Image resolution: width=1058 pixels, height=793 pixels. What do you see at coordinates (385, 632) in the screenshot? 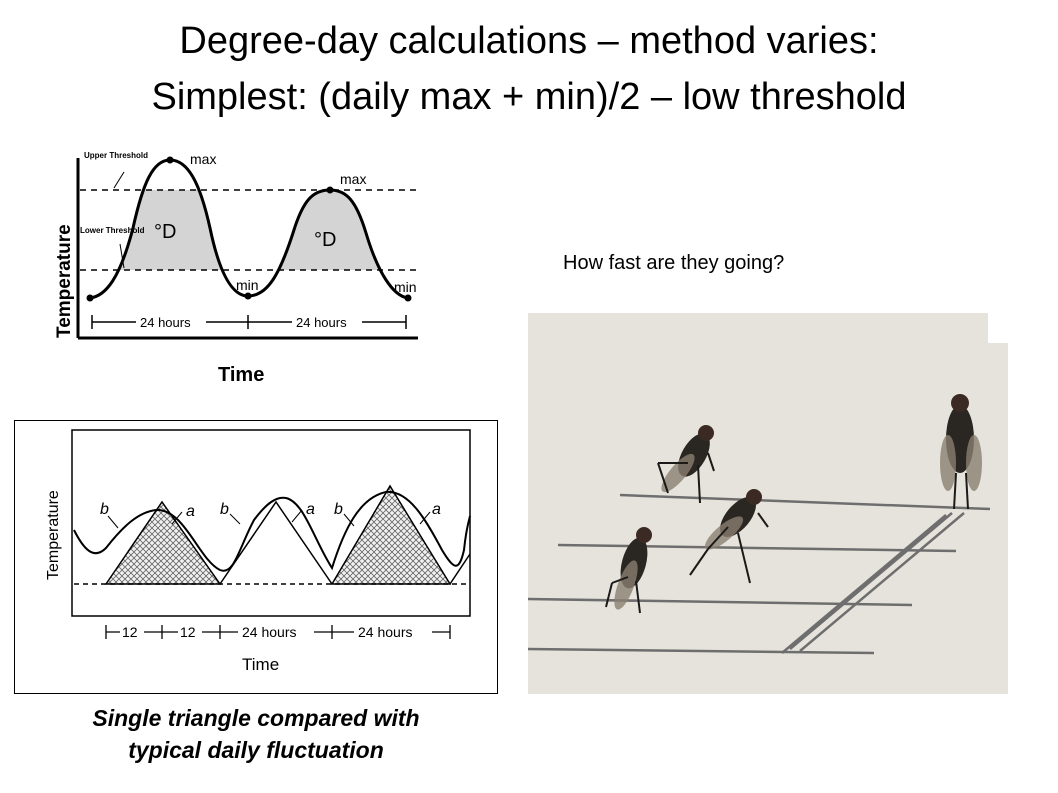
I see `period-24-label-2: 24 hours` at bounding box center [385, 632].